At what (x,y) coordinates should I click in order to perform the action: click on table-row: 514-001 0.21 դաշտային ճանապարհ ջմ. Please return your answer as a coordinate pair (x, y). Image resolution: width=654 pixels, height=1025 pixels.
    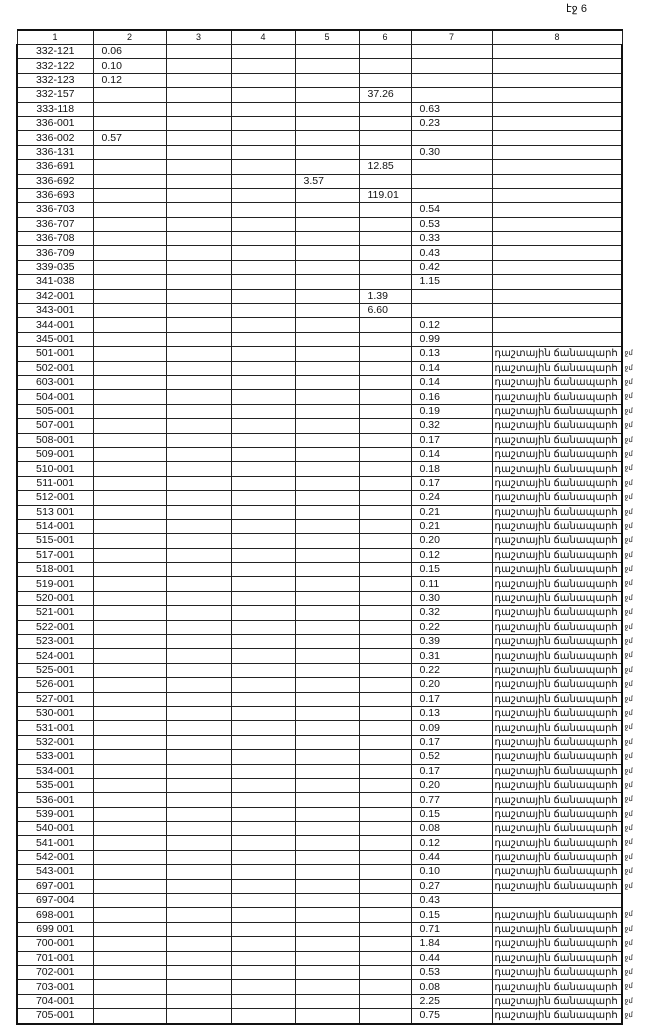
    Looking at the image, I should click on (324, 526).